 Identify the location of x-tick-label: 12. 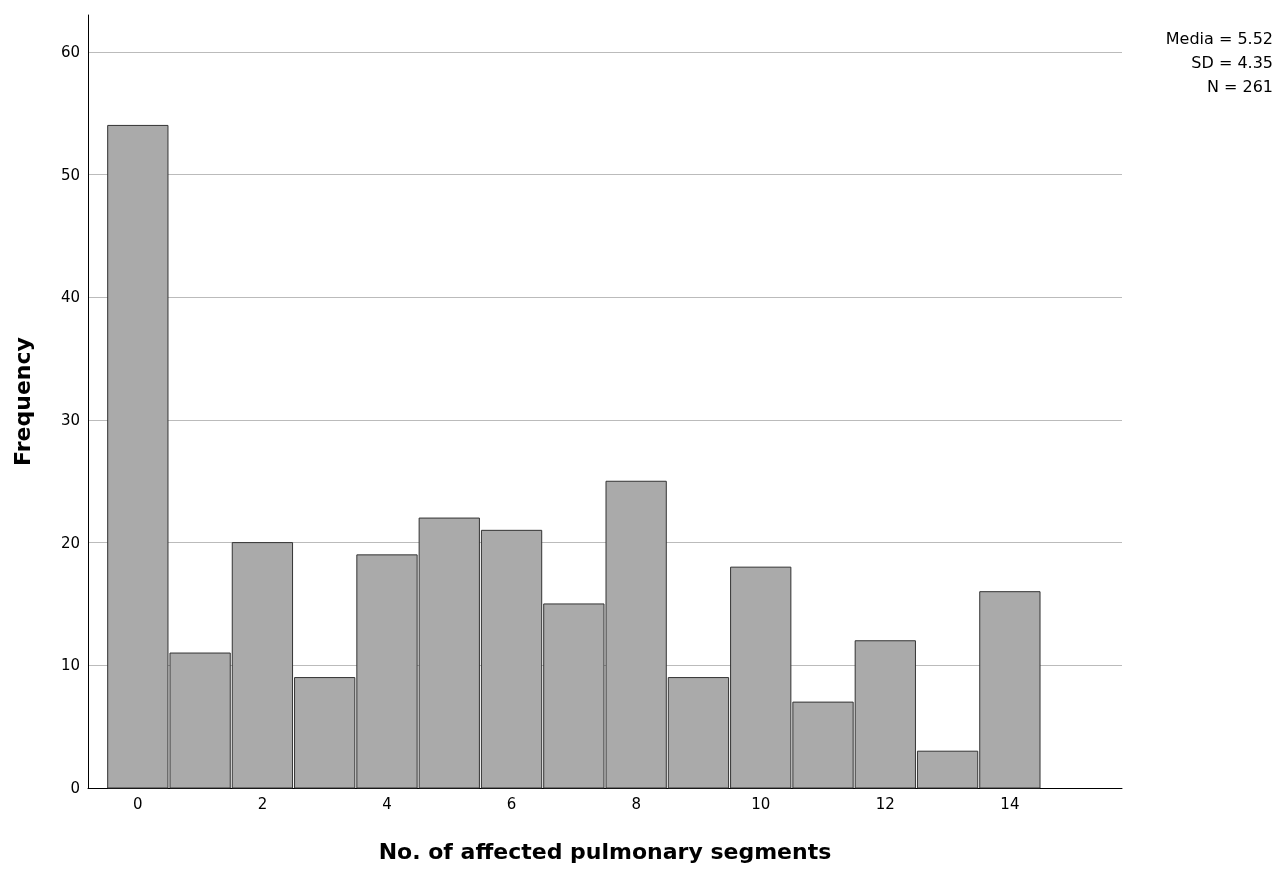
(885, 803).